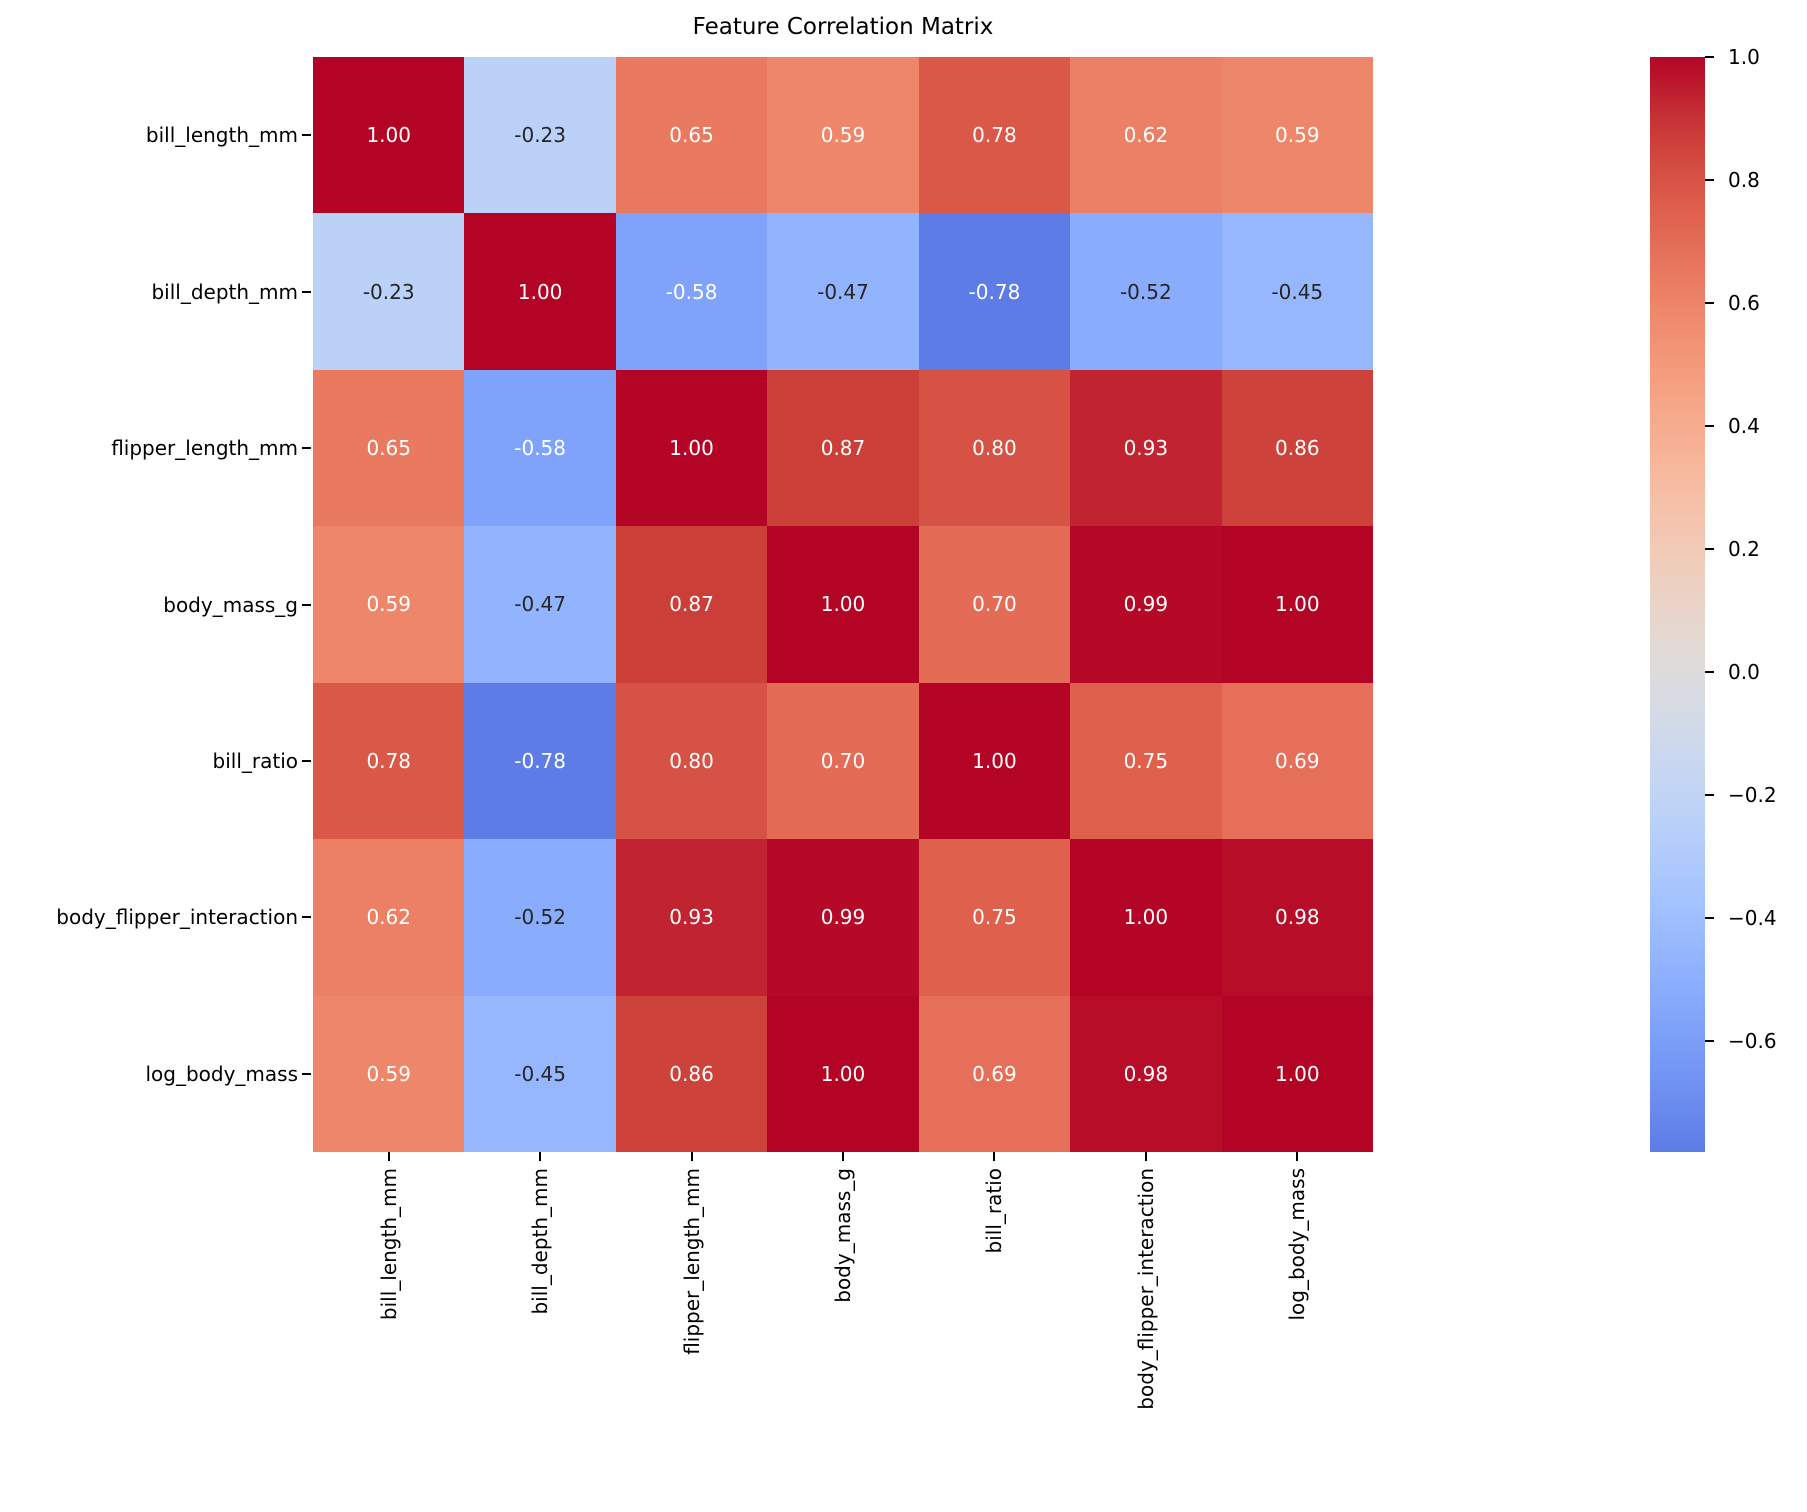  I want to click on cell-value: 0.78, so click(994, 135).